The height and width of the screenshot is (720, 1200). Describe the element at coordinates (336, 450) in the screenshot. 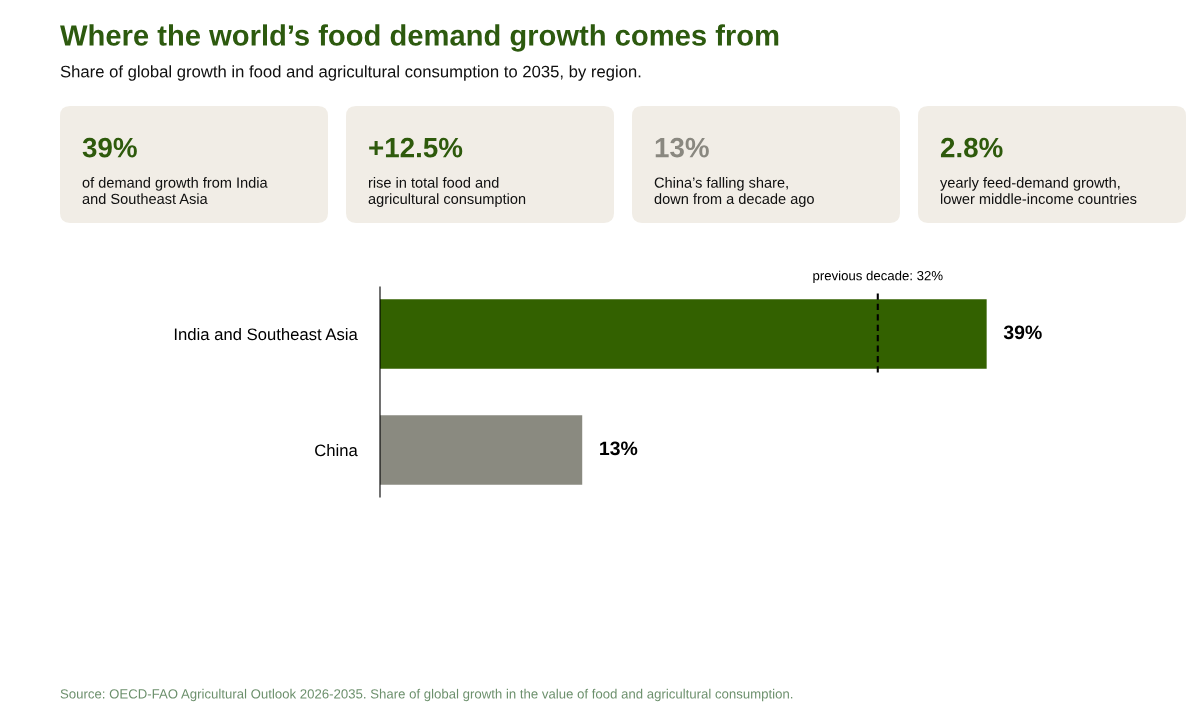

I see `y-tick-label: China` at that location.